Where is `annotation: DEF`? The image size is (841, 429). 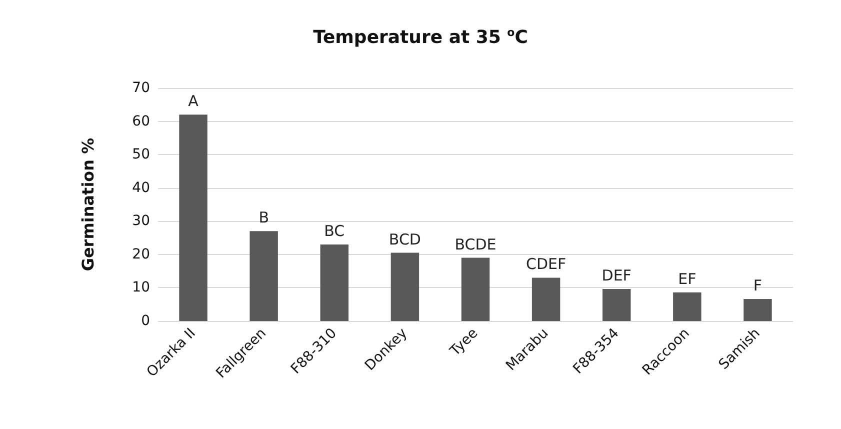
annotation: DEF is located at coordinates (617, 275).